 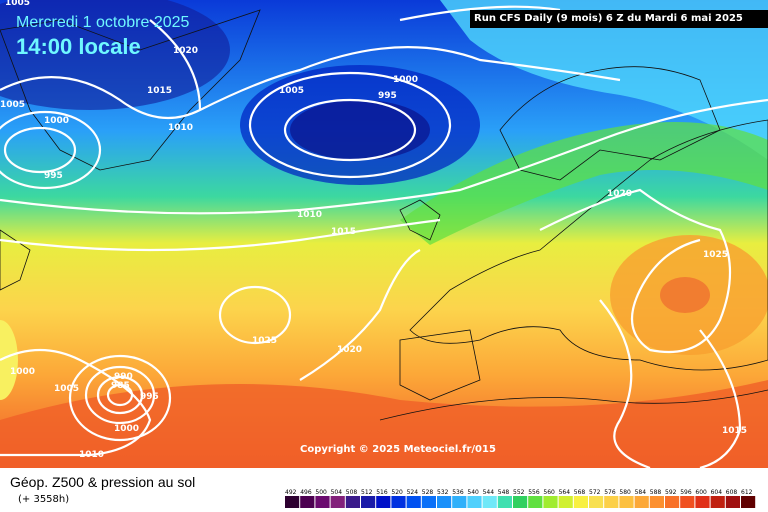 I want to click on iberia-outline, so click(x=440, y=365).